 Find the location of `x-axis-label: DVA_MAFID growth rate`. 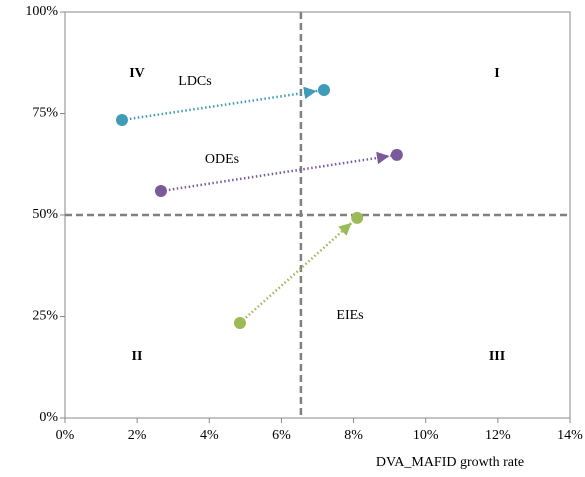

x-axis-label: DVA_MAFID growth rate is located at coordinates (450, 462).